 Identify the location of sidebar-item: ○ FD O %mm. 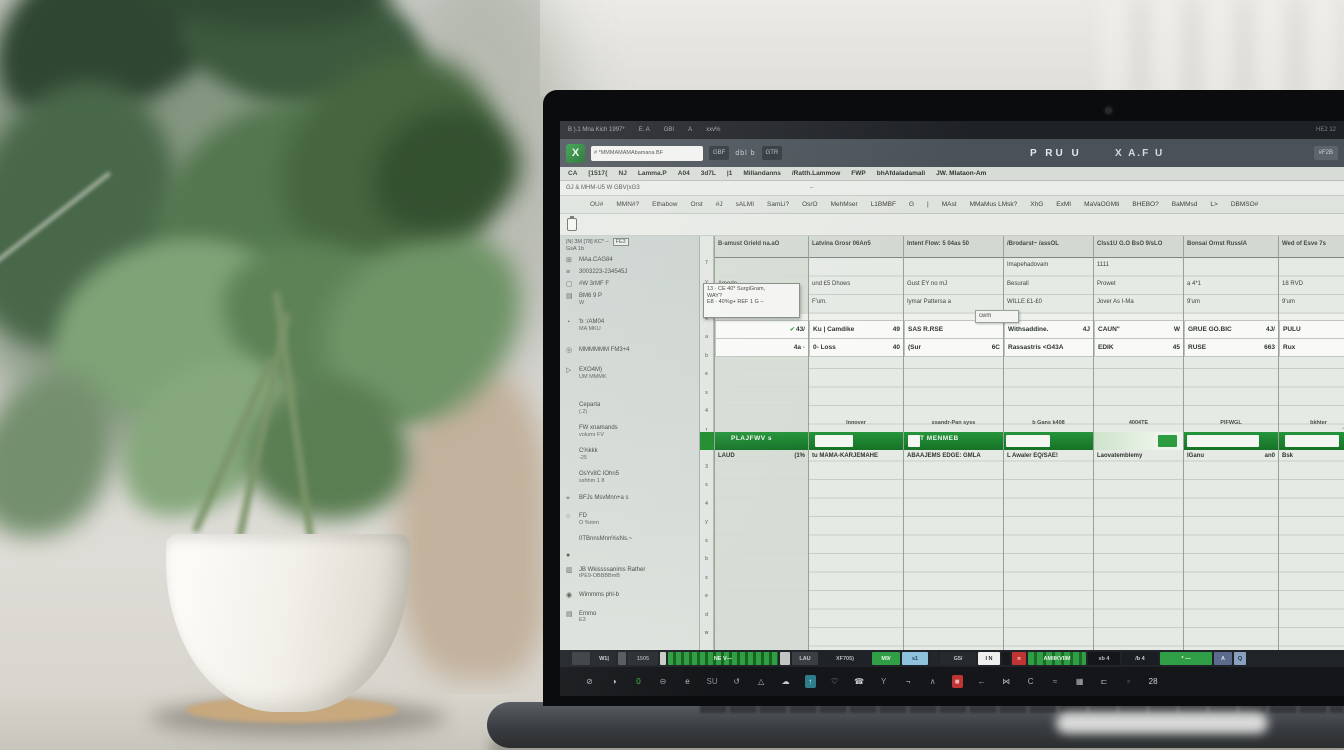
(632, 519).